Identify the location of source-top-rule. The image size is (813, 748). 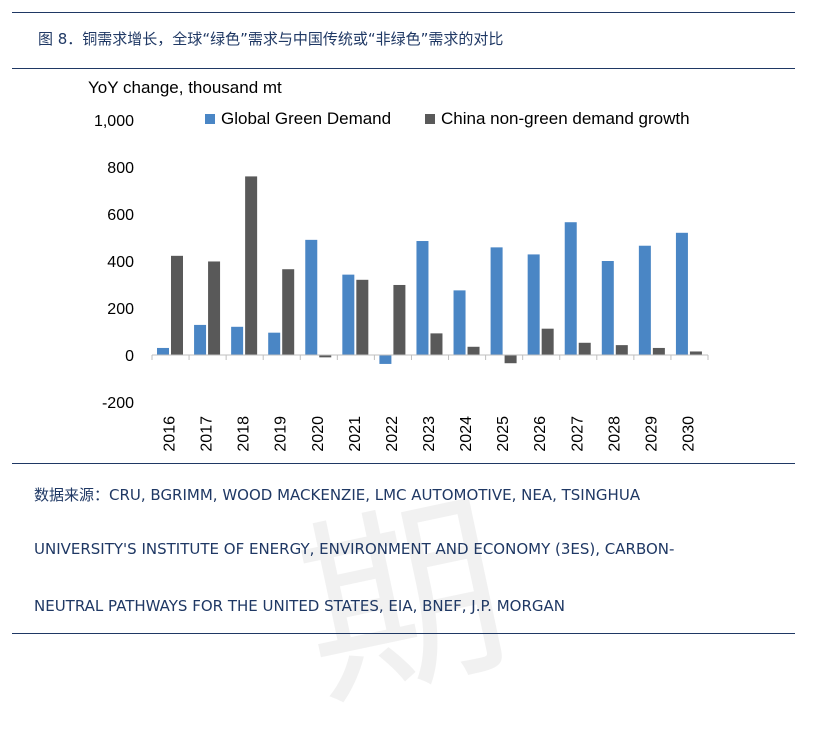
(403, 463).